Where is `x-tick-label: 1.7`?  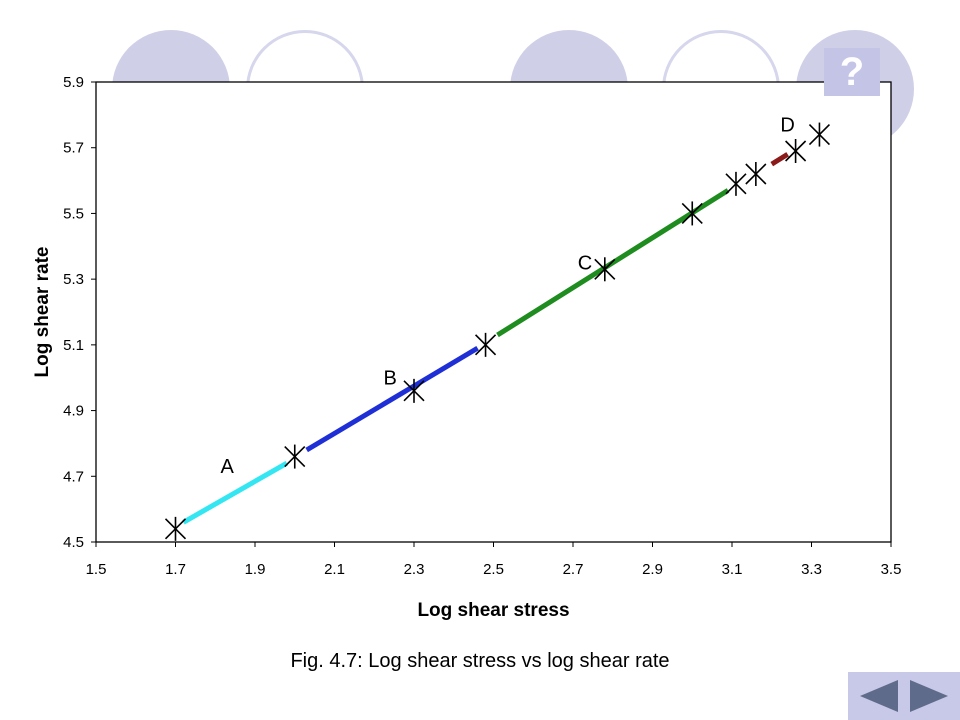
x-tick-label: 1.7 is located at coordinates (175, 569).